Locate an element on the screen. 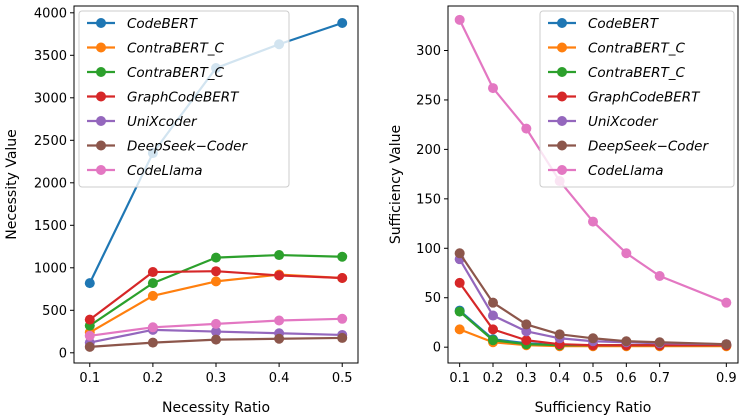 The height and width of the screenshot is (416, 748). y-tick-label: 2500 is located at coordinates (50, 141).